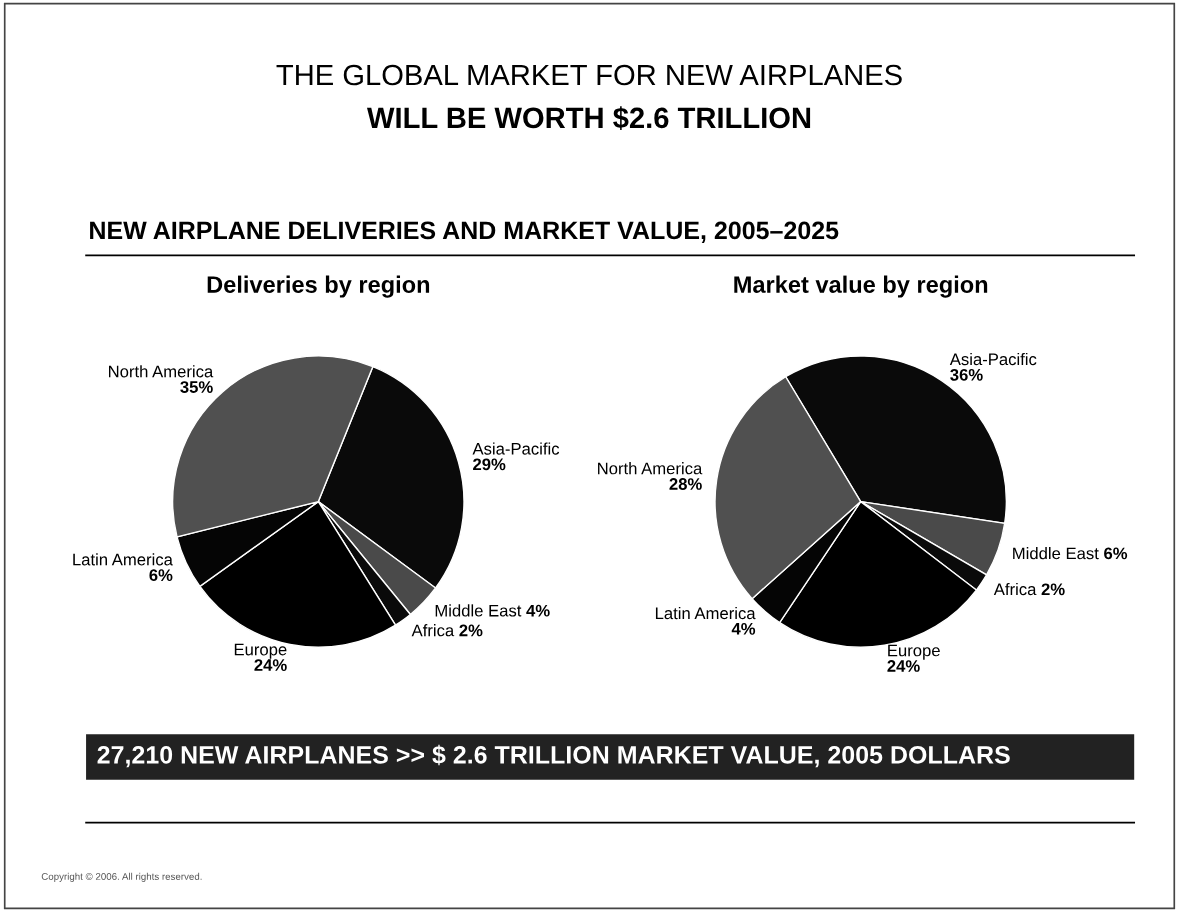 The height and width of the screenshot is (912, 1179). I want to click on data-label: 28%, so click(685, 484).